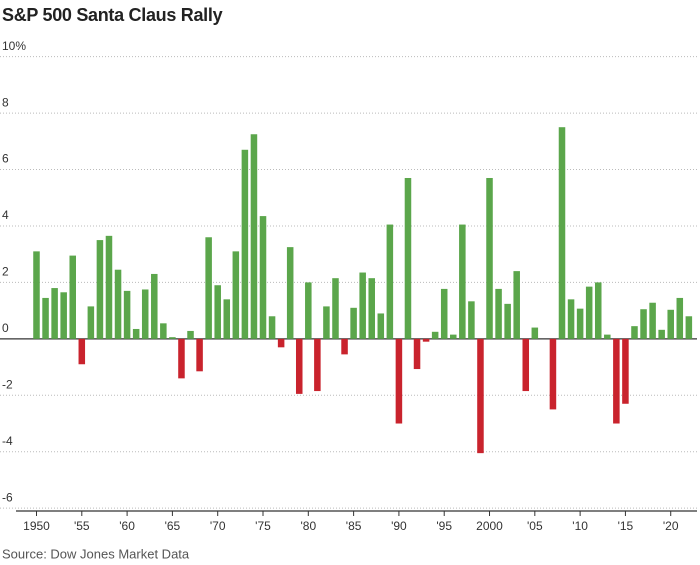 This screenshot has height=565, width=700. What do you see at coordinates (7, 384) in the screenshot?
I see `y-tick-label: -2` at bounding box center [7, 384].